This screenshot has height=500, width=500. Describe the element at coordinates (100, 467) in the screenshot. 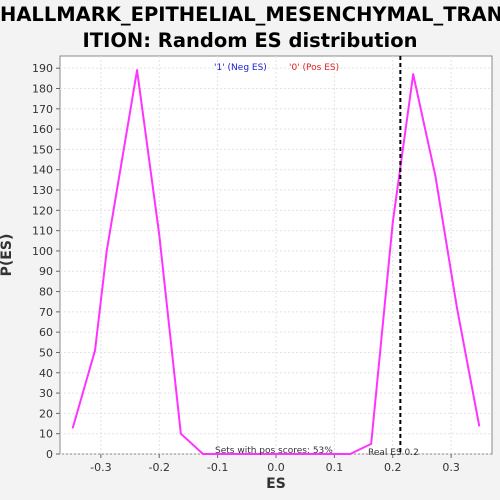

I see `x-tick-label: -0.3` at that location.